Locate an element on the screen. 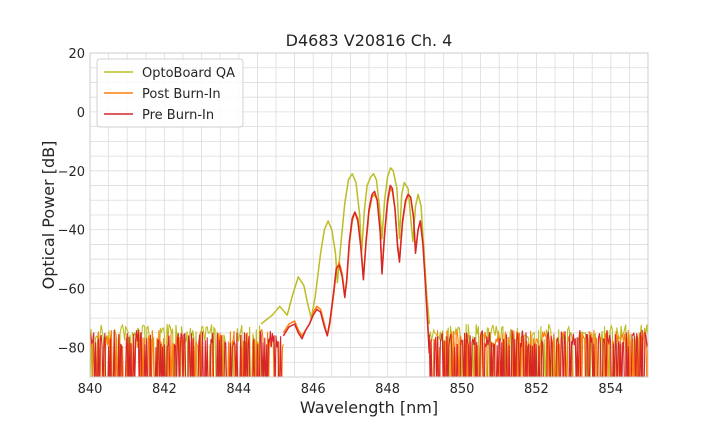  chart-title: D4683 V20816 Ch. 4 is located at coordinates (369, 40).